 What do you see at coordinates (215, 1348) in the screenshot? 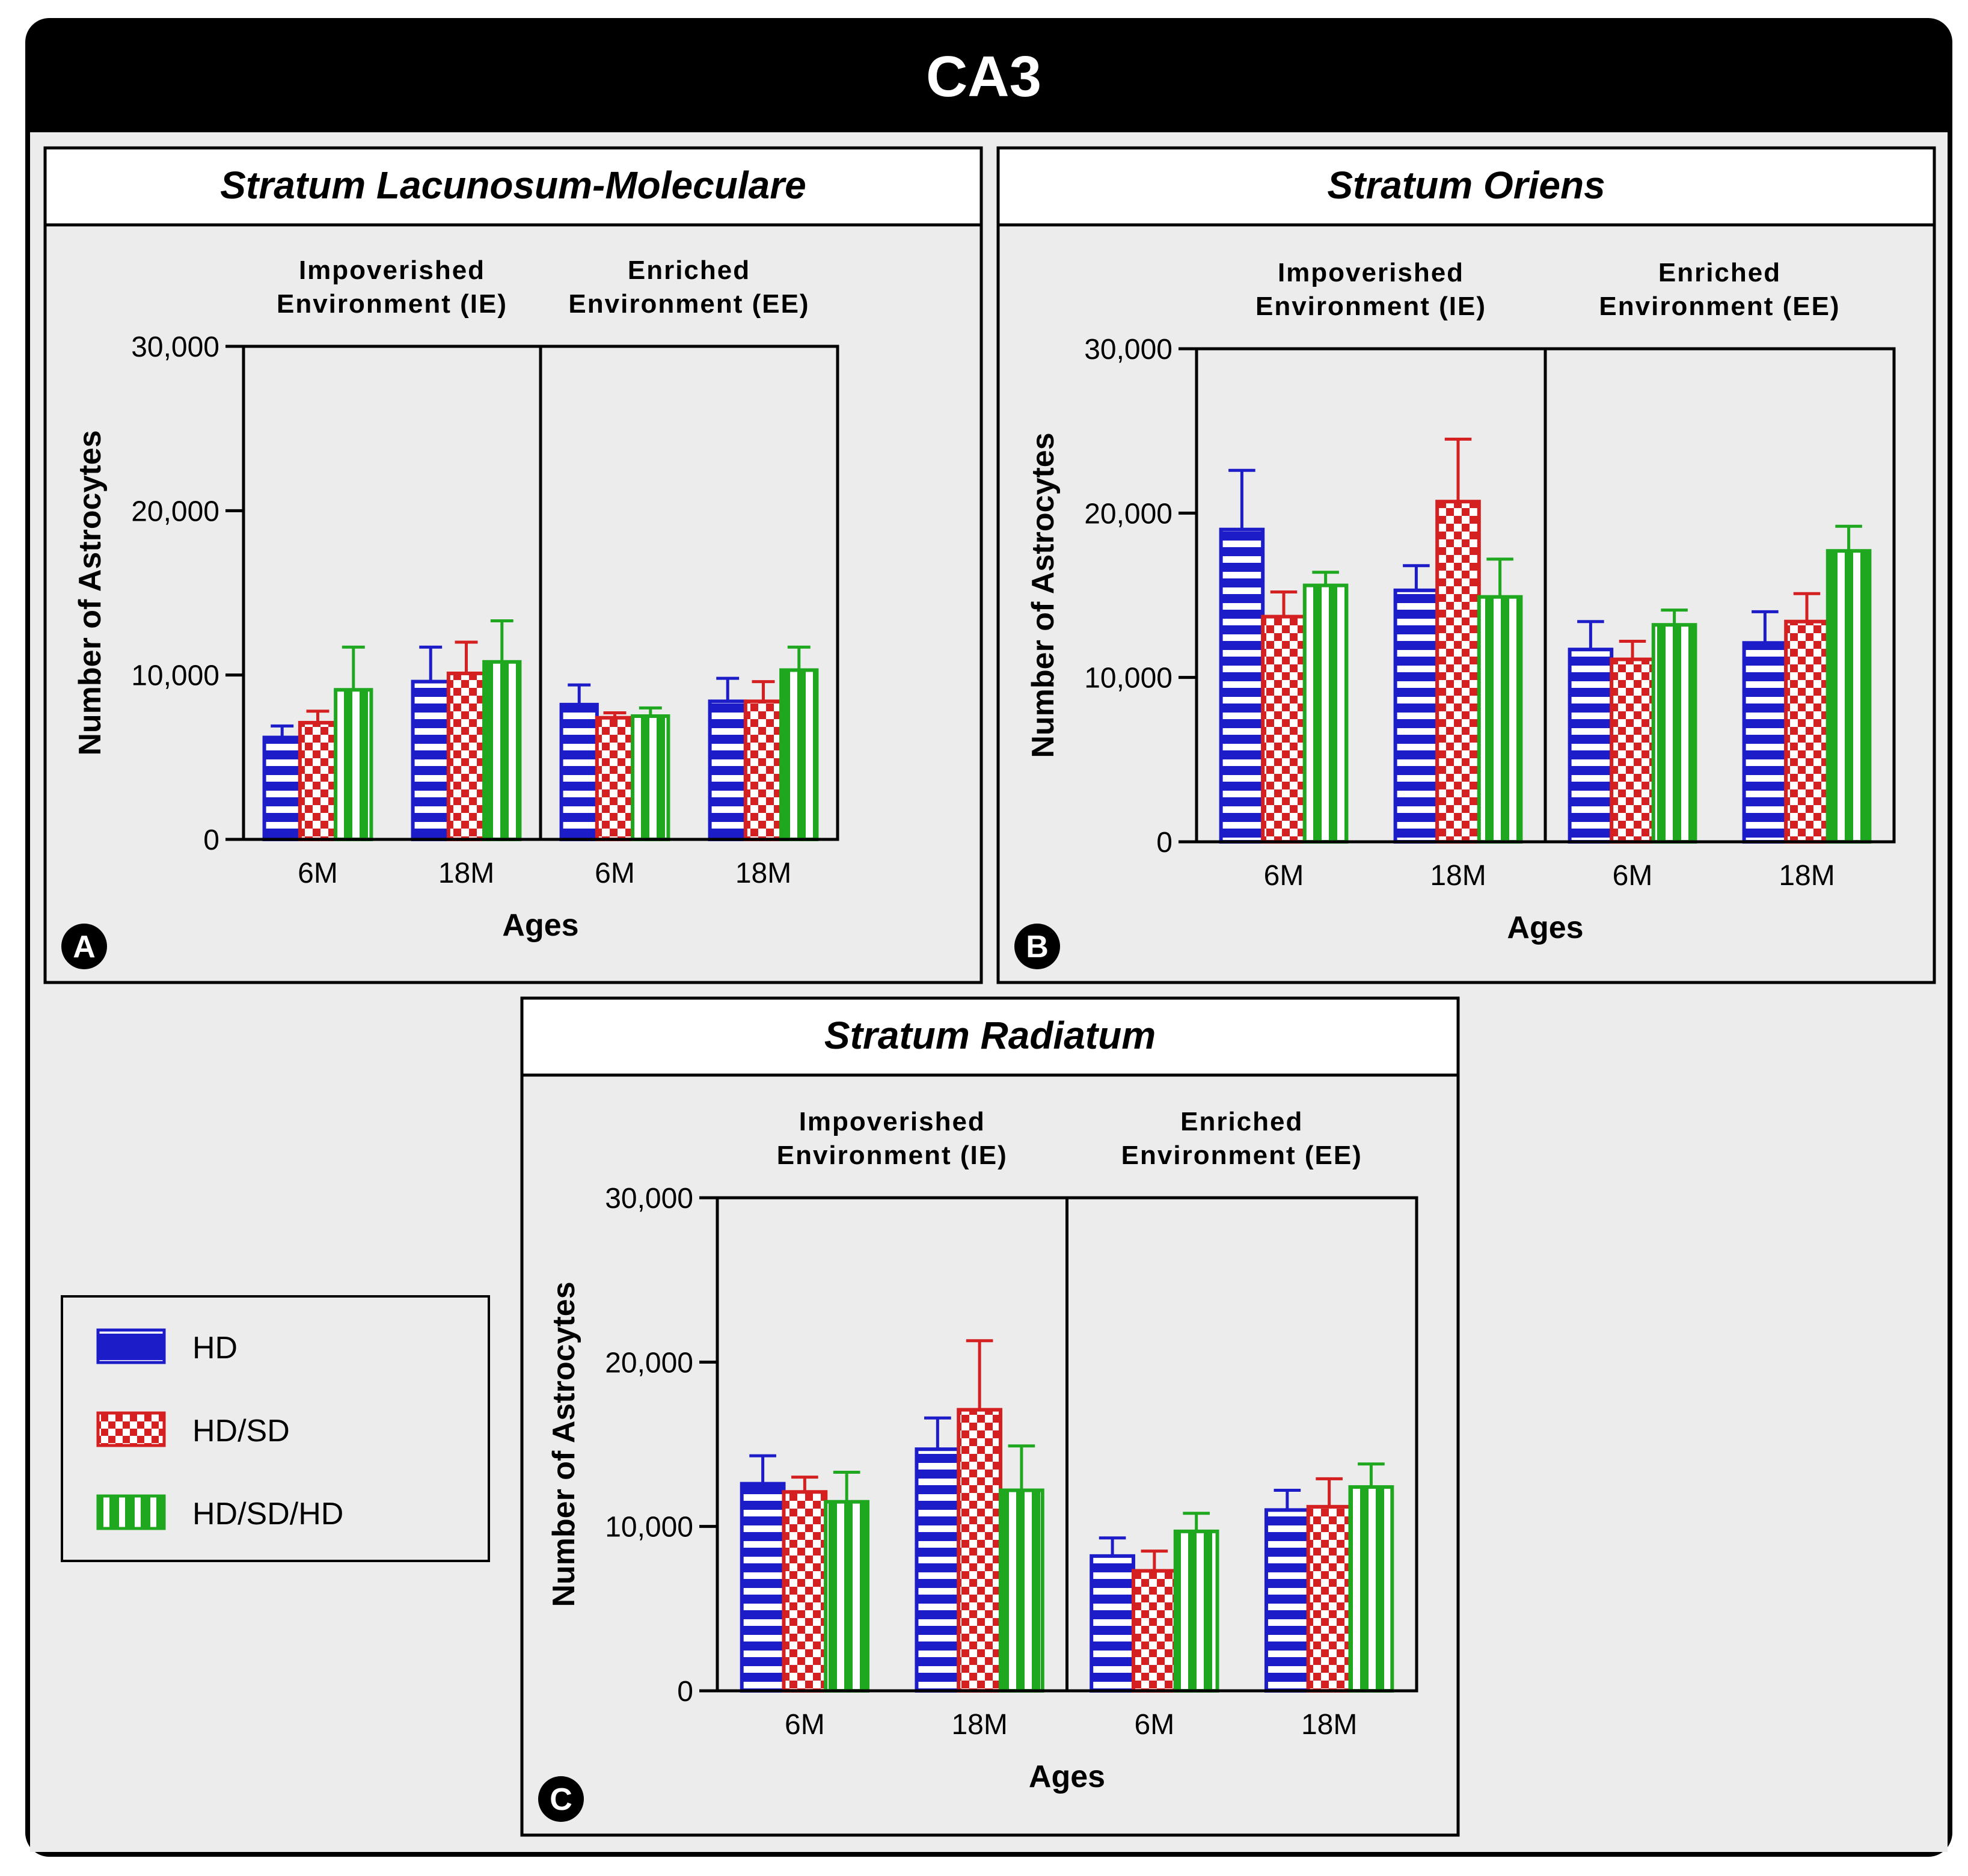
I see `legend-label-hd: HD` at bounding box center [215, 1348].